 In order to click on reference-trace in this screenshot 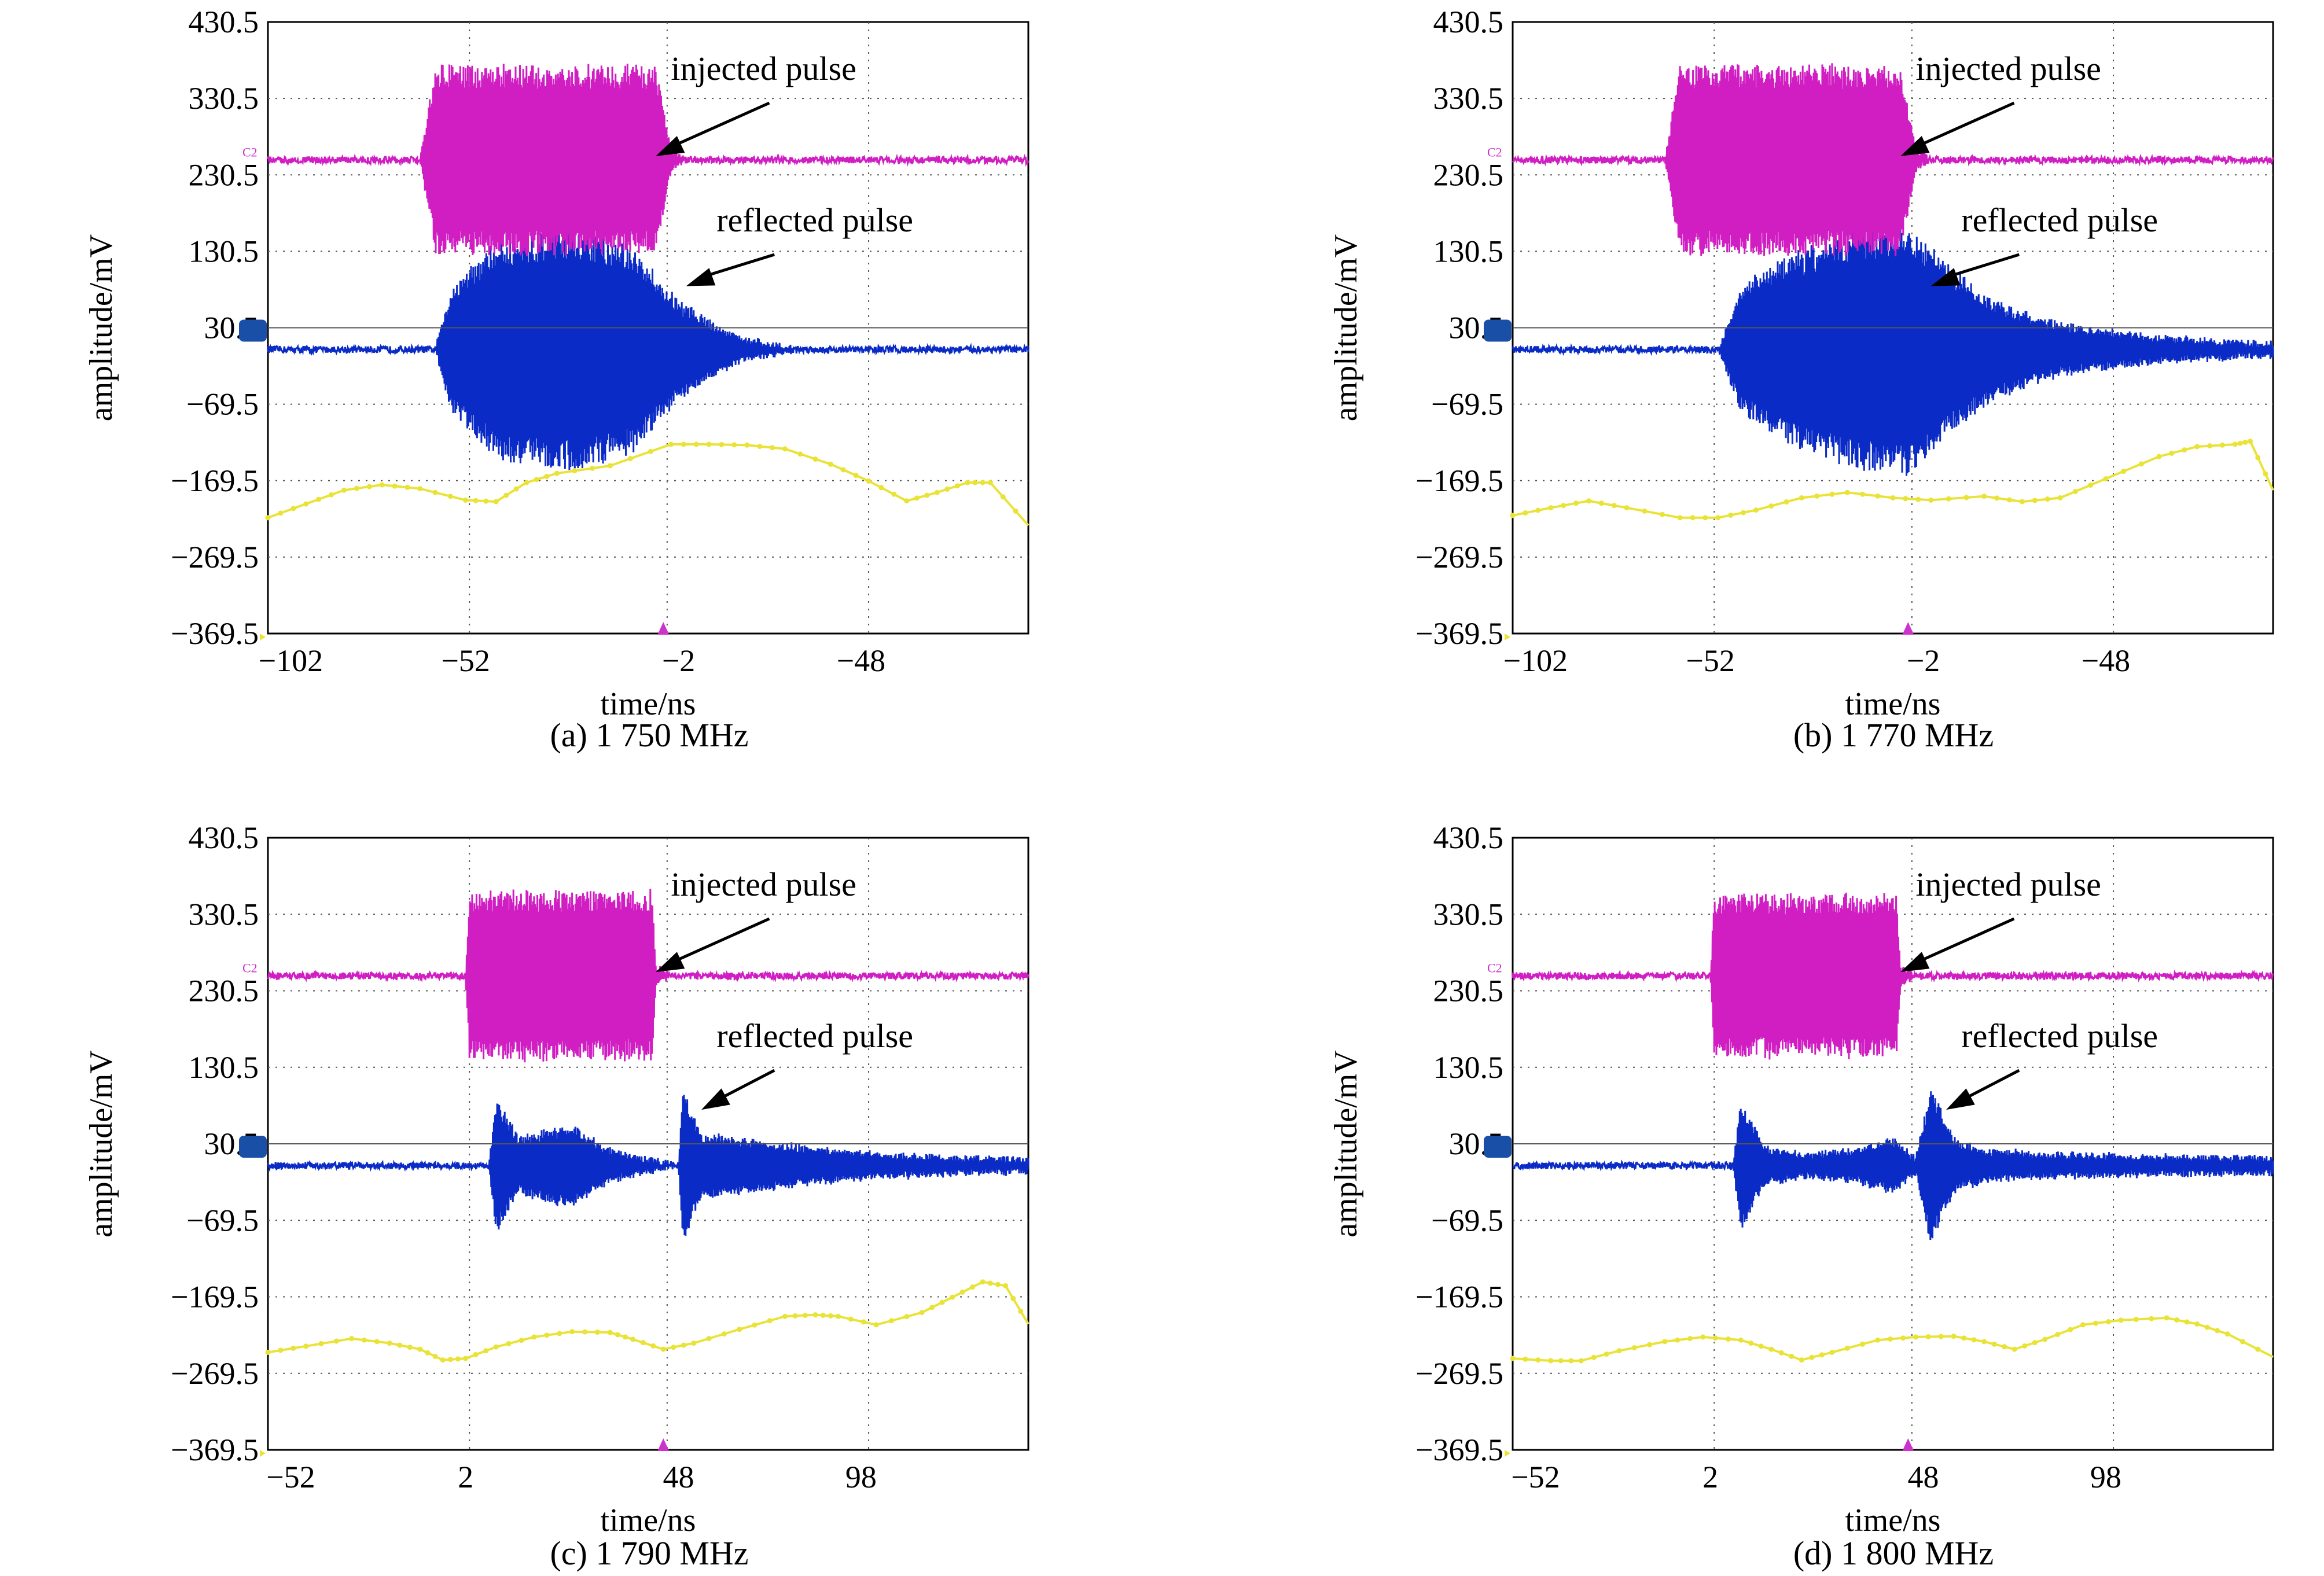, I will do `click(1893, 1339)`.